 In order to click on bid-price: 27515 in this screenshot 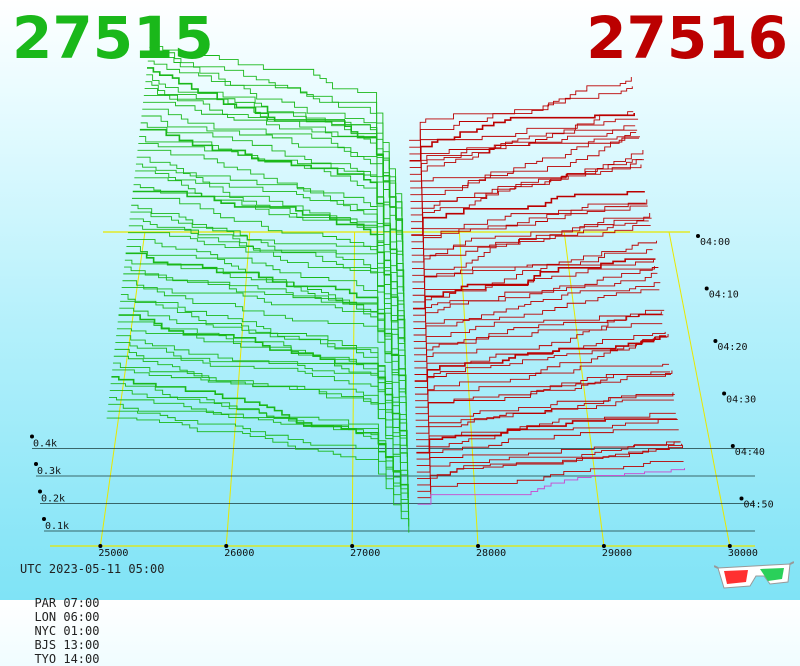, I will do `click(113, 38)`.